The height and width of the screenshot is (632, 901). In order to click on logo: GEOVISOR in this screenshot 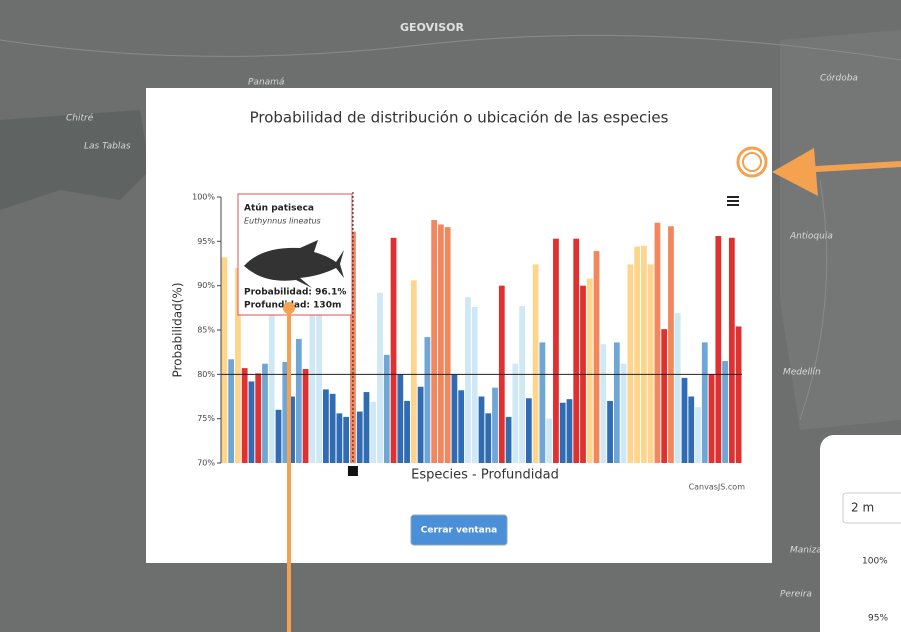, I will do `click(432, 27)`.